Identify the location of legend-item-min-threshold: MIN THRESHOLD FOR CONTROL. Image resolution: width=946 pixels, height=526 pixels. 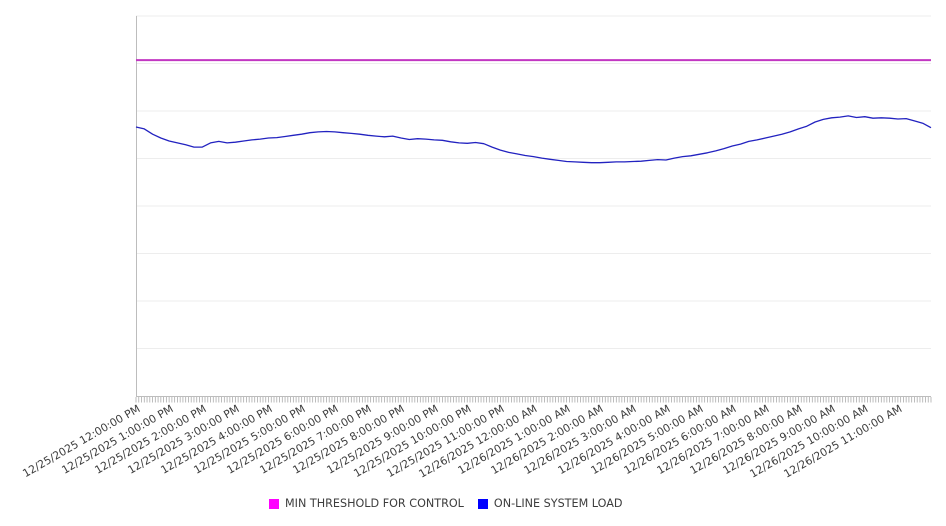
(366, 503).